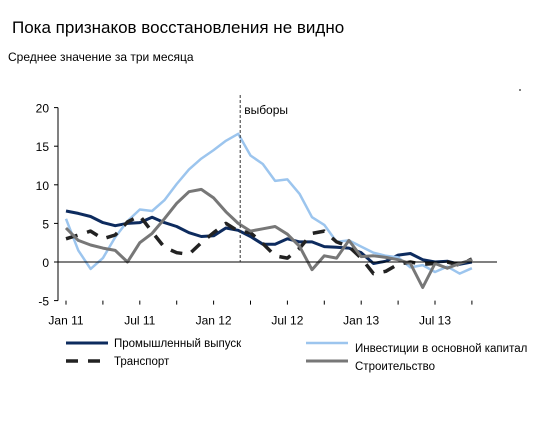 The image size is (556, 431). What do you see at coordinates (178, 344) in the screenshot?
I see `legend-label-0: Промышленный выпуск` at bounding box center [178, 344].